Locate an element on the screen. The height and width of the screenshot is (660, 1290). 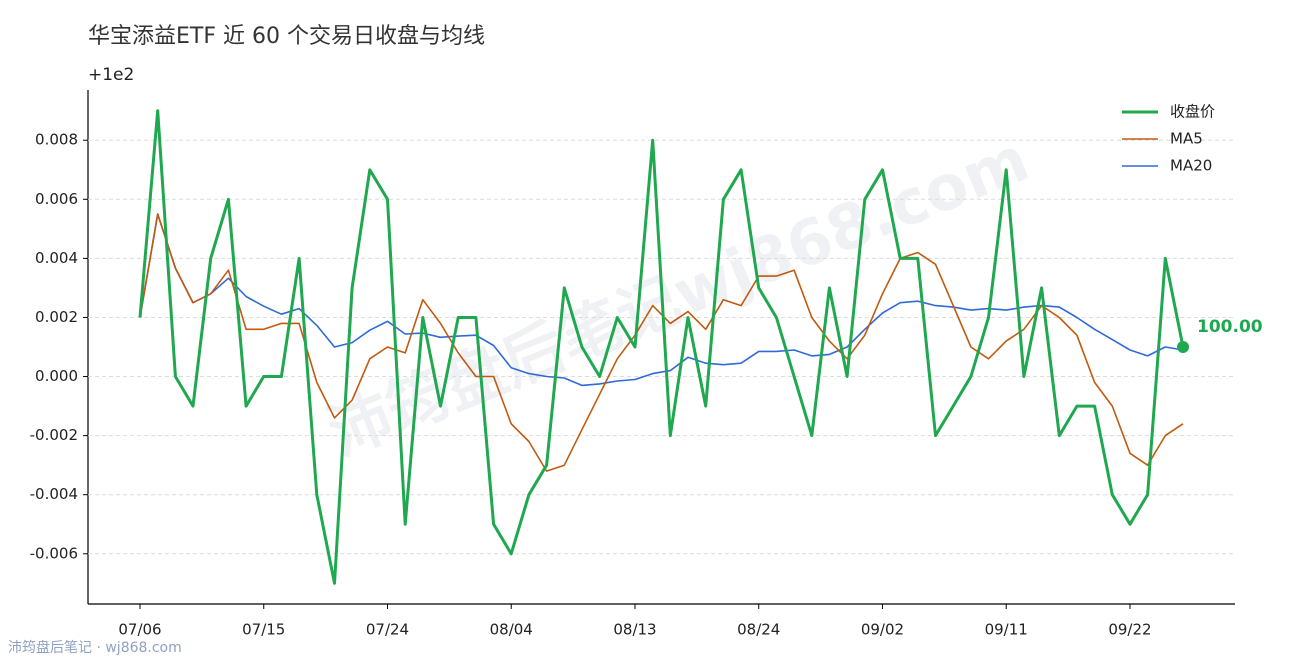
y-tick-label: -0.004 is located at coordinates (54, 494).